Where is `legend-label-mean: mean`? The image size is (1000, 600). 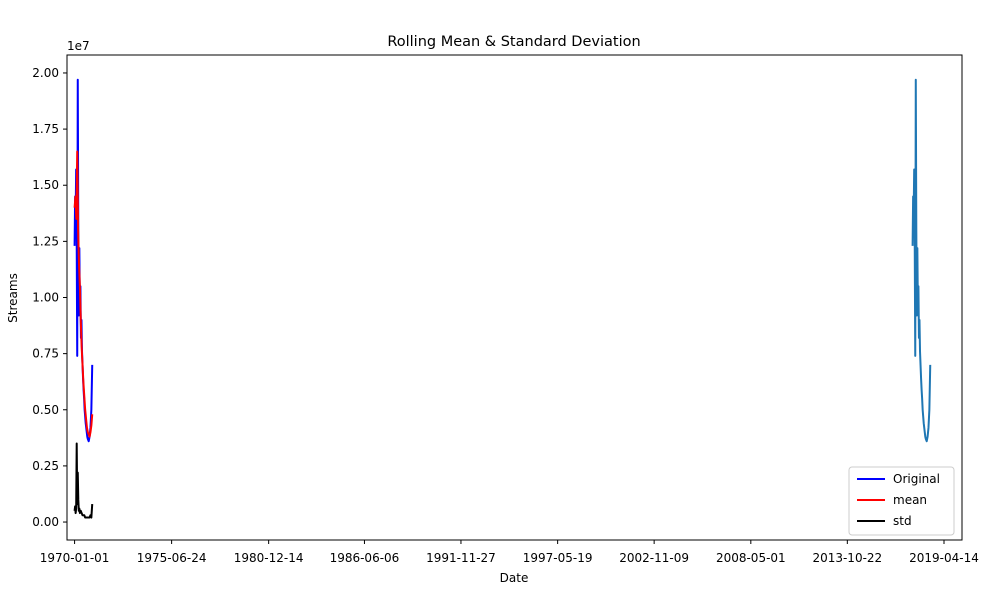 legend-label-mean: mean is located at coordinates (910, 500).